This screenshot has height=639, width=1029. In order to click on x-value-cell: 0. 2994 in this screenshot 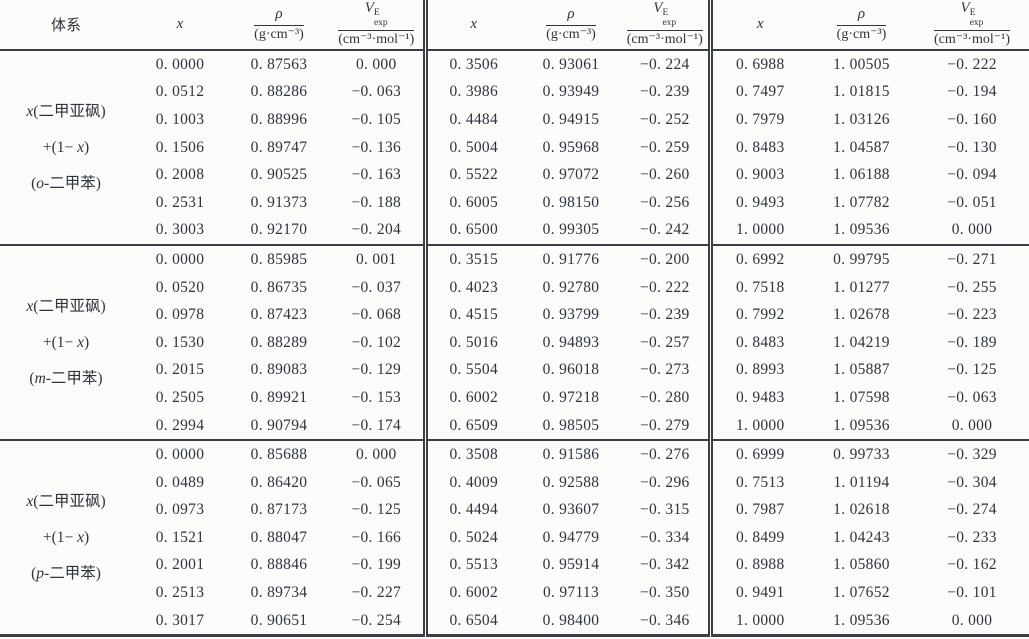, I will do `click(180, 425)`.